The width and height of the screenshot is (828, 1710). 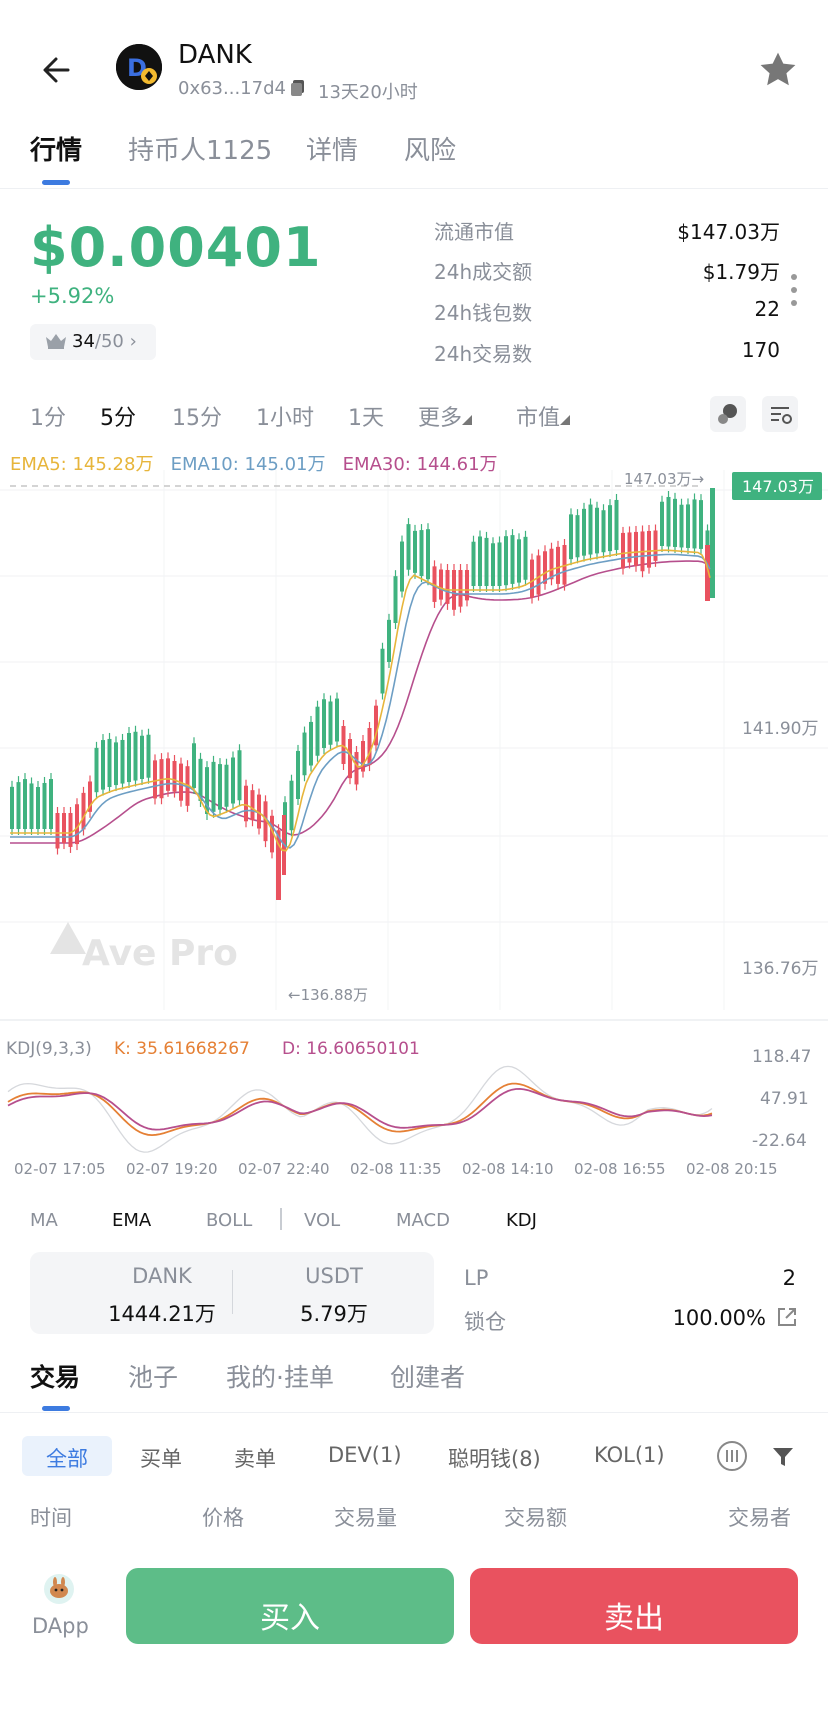 I want to click on sell-button: 卖出, so click(x=634, y=1606).